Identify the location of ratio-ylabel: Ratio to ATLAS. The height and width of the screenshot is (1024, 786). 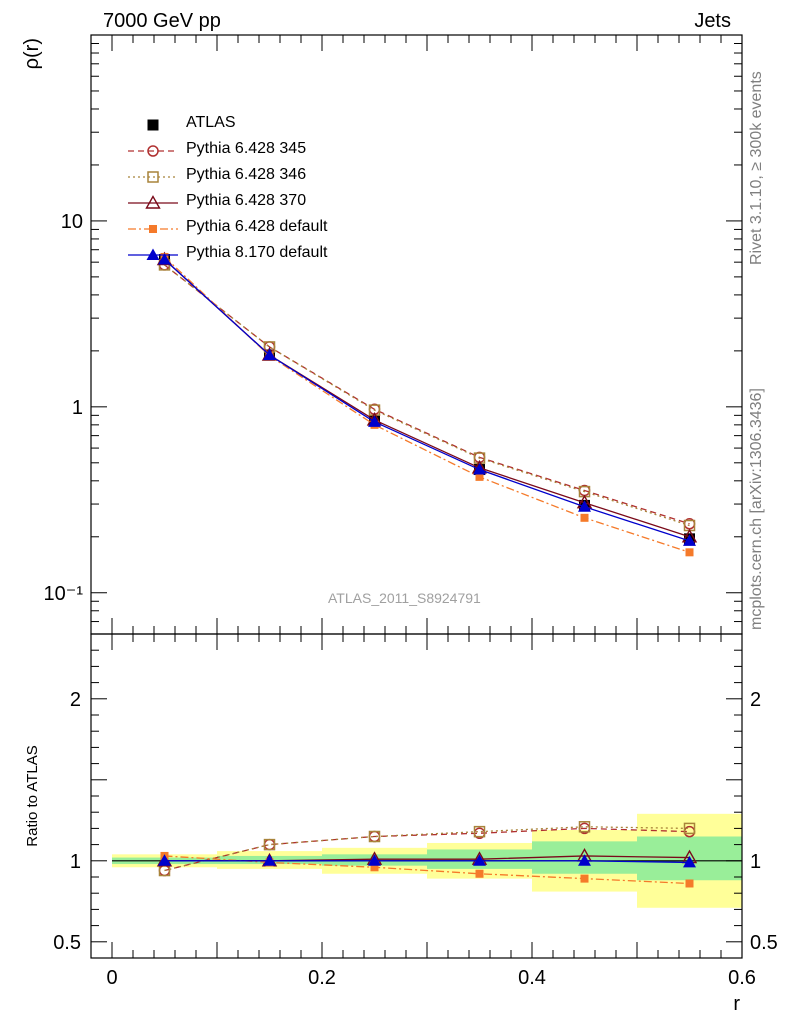
(32, 795).